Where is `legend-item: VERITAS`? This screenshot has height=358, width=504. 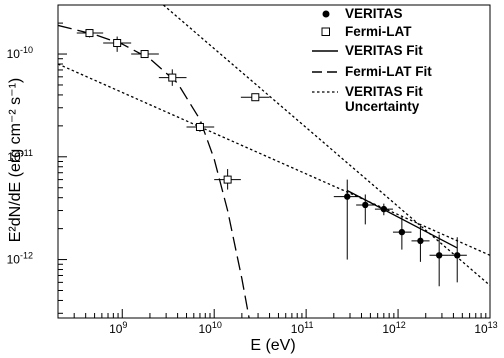 legend-item: VERITAS is located at coordinates (362, 13).